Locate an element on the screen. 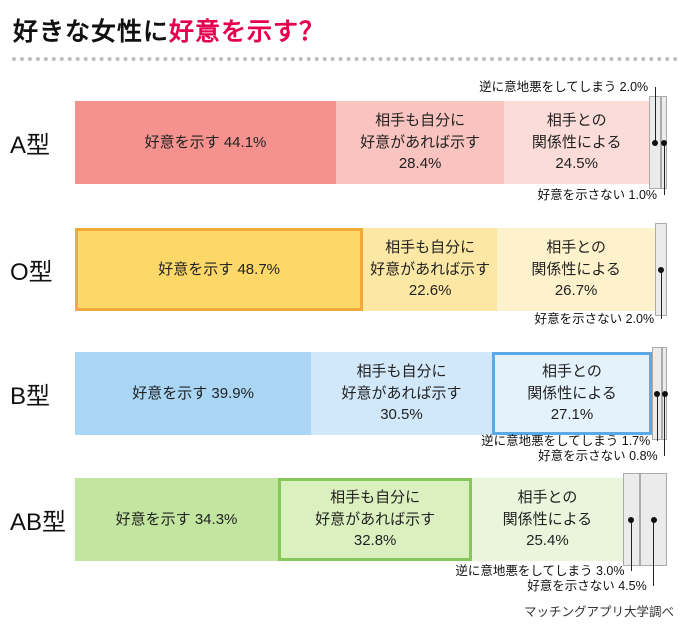  bar-segment: 相手も自分に 好意があれば示す 32.8% is located at coordinates (375, 519).